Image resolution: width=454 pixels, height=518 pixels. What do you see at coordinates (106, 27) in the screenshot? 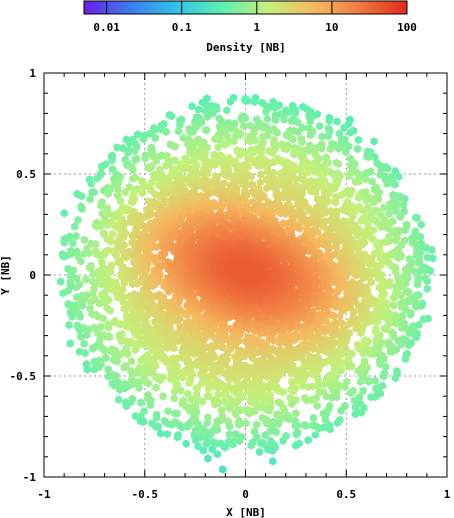
I see `colorbar-tick-label: 0.01` at bounding box center [106, 27].